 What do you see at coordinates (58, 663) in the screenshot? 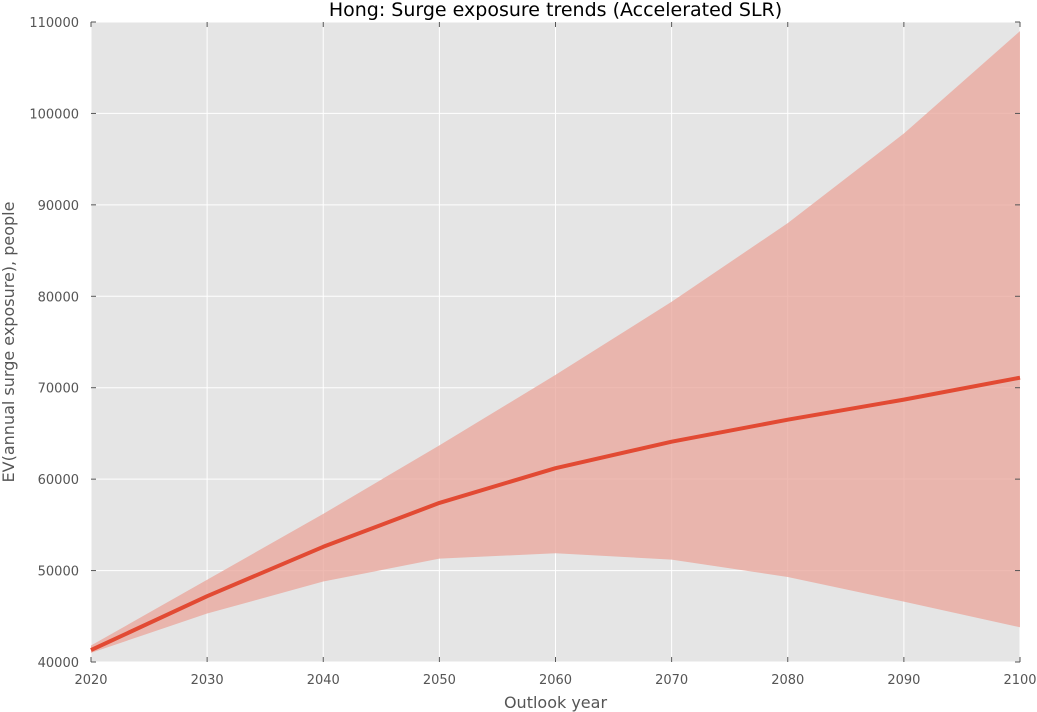
I see `y-tick-label: 40000` at bounding box center [58, 663].